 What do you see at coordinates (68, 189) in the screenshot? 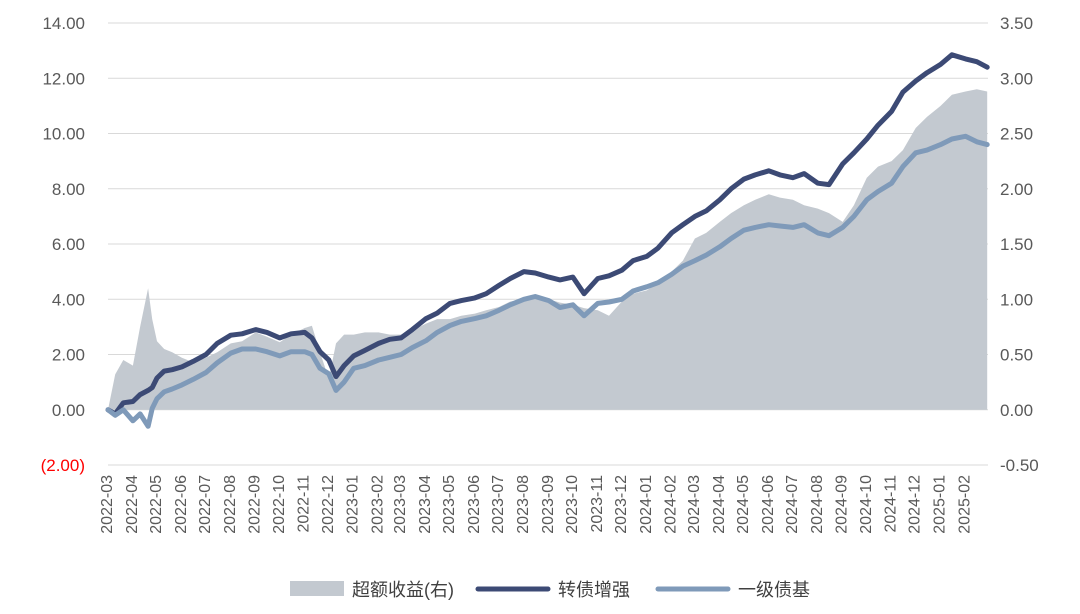
I see `left-tick-label: 8.00` at bounding box center [68, 189].